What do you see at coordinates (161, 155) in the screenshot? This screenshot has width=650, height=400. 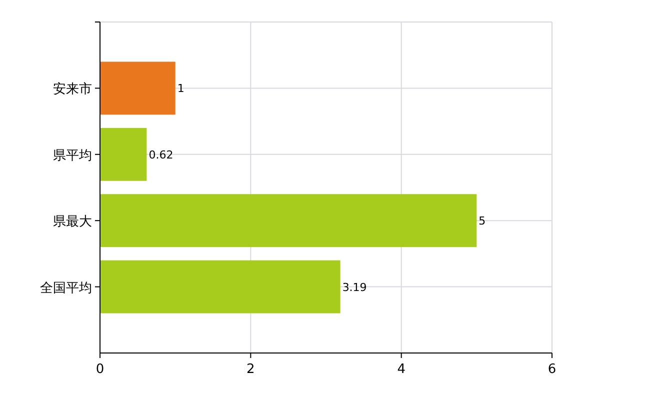 I see `data-label: 0.62` at bounding box center [161, 155].